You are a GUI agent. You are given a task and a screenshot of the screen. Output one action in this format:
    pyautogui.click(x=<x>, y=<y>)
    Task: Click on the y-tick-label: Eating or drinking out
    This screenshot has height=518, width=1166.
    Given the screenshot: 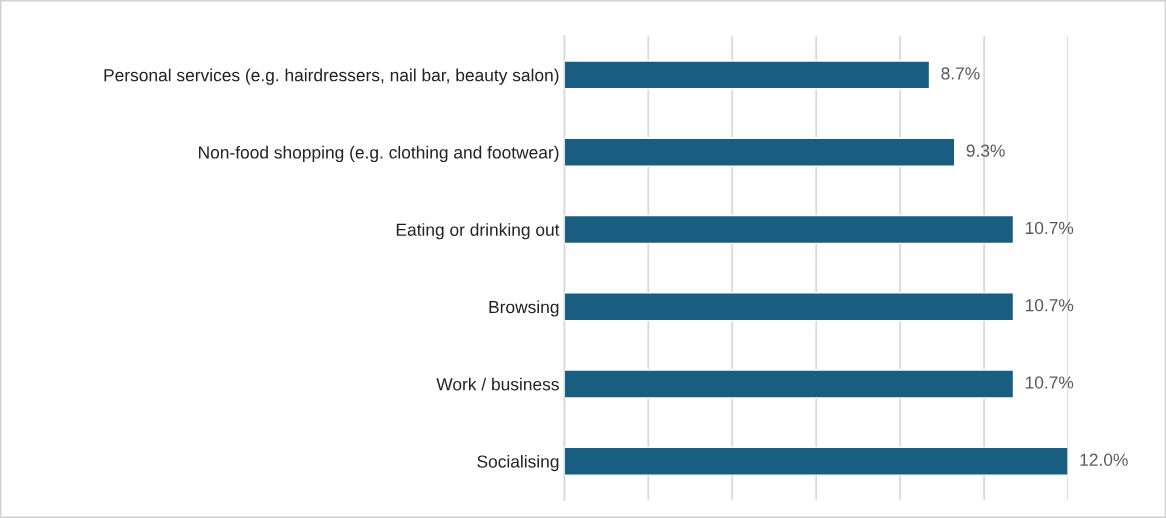 What is the action you would take?
    pyautogui.click(x=478, y=231)
    